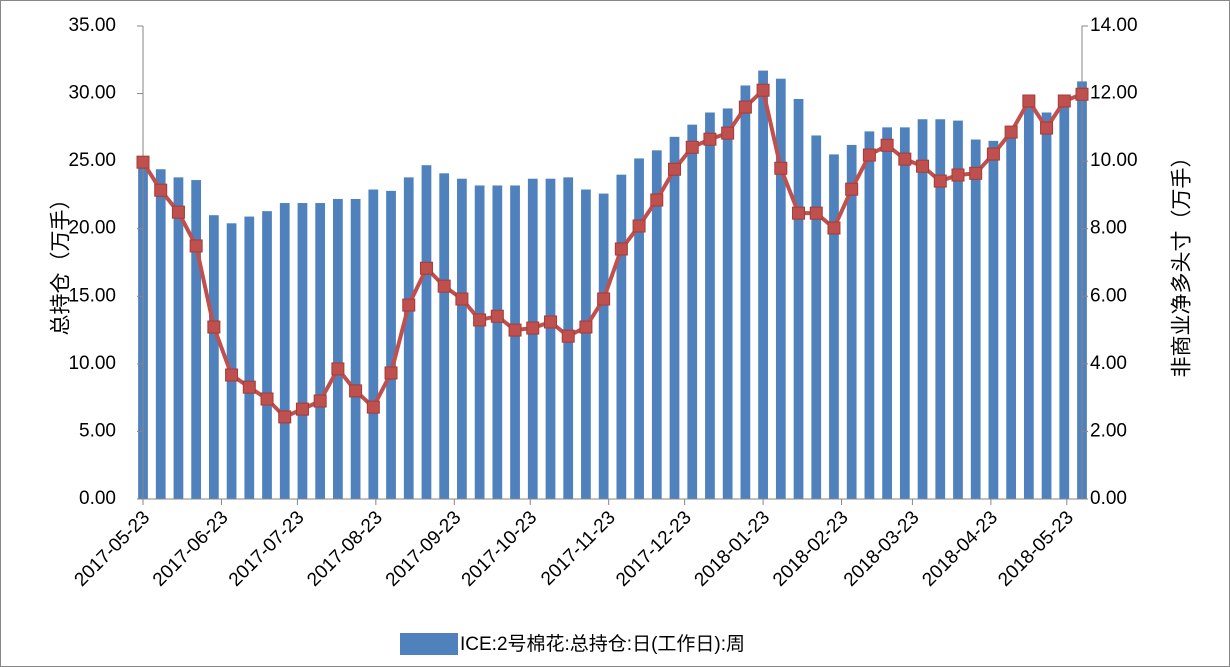 Image resolution: width=1230 pixels, height=667 pixels. What do you see at coordinates (1108, 430) in the screenshot?
I see `y2-tick-label: 2.00` at bounding box center [1108, 430].